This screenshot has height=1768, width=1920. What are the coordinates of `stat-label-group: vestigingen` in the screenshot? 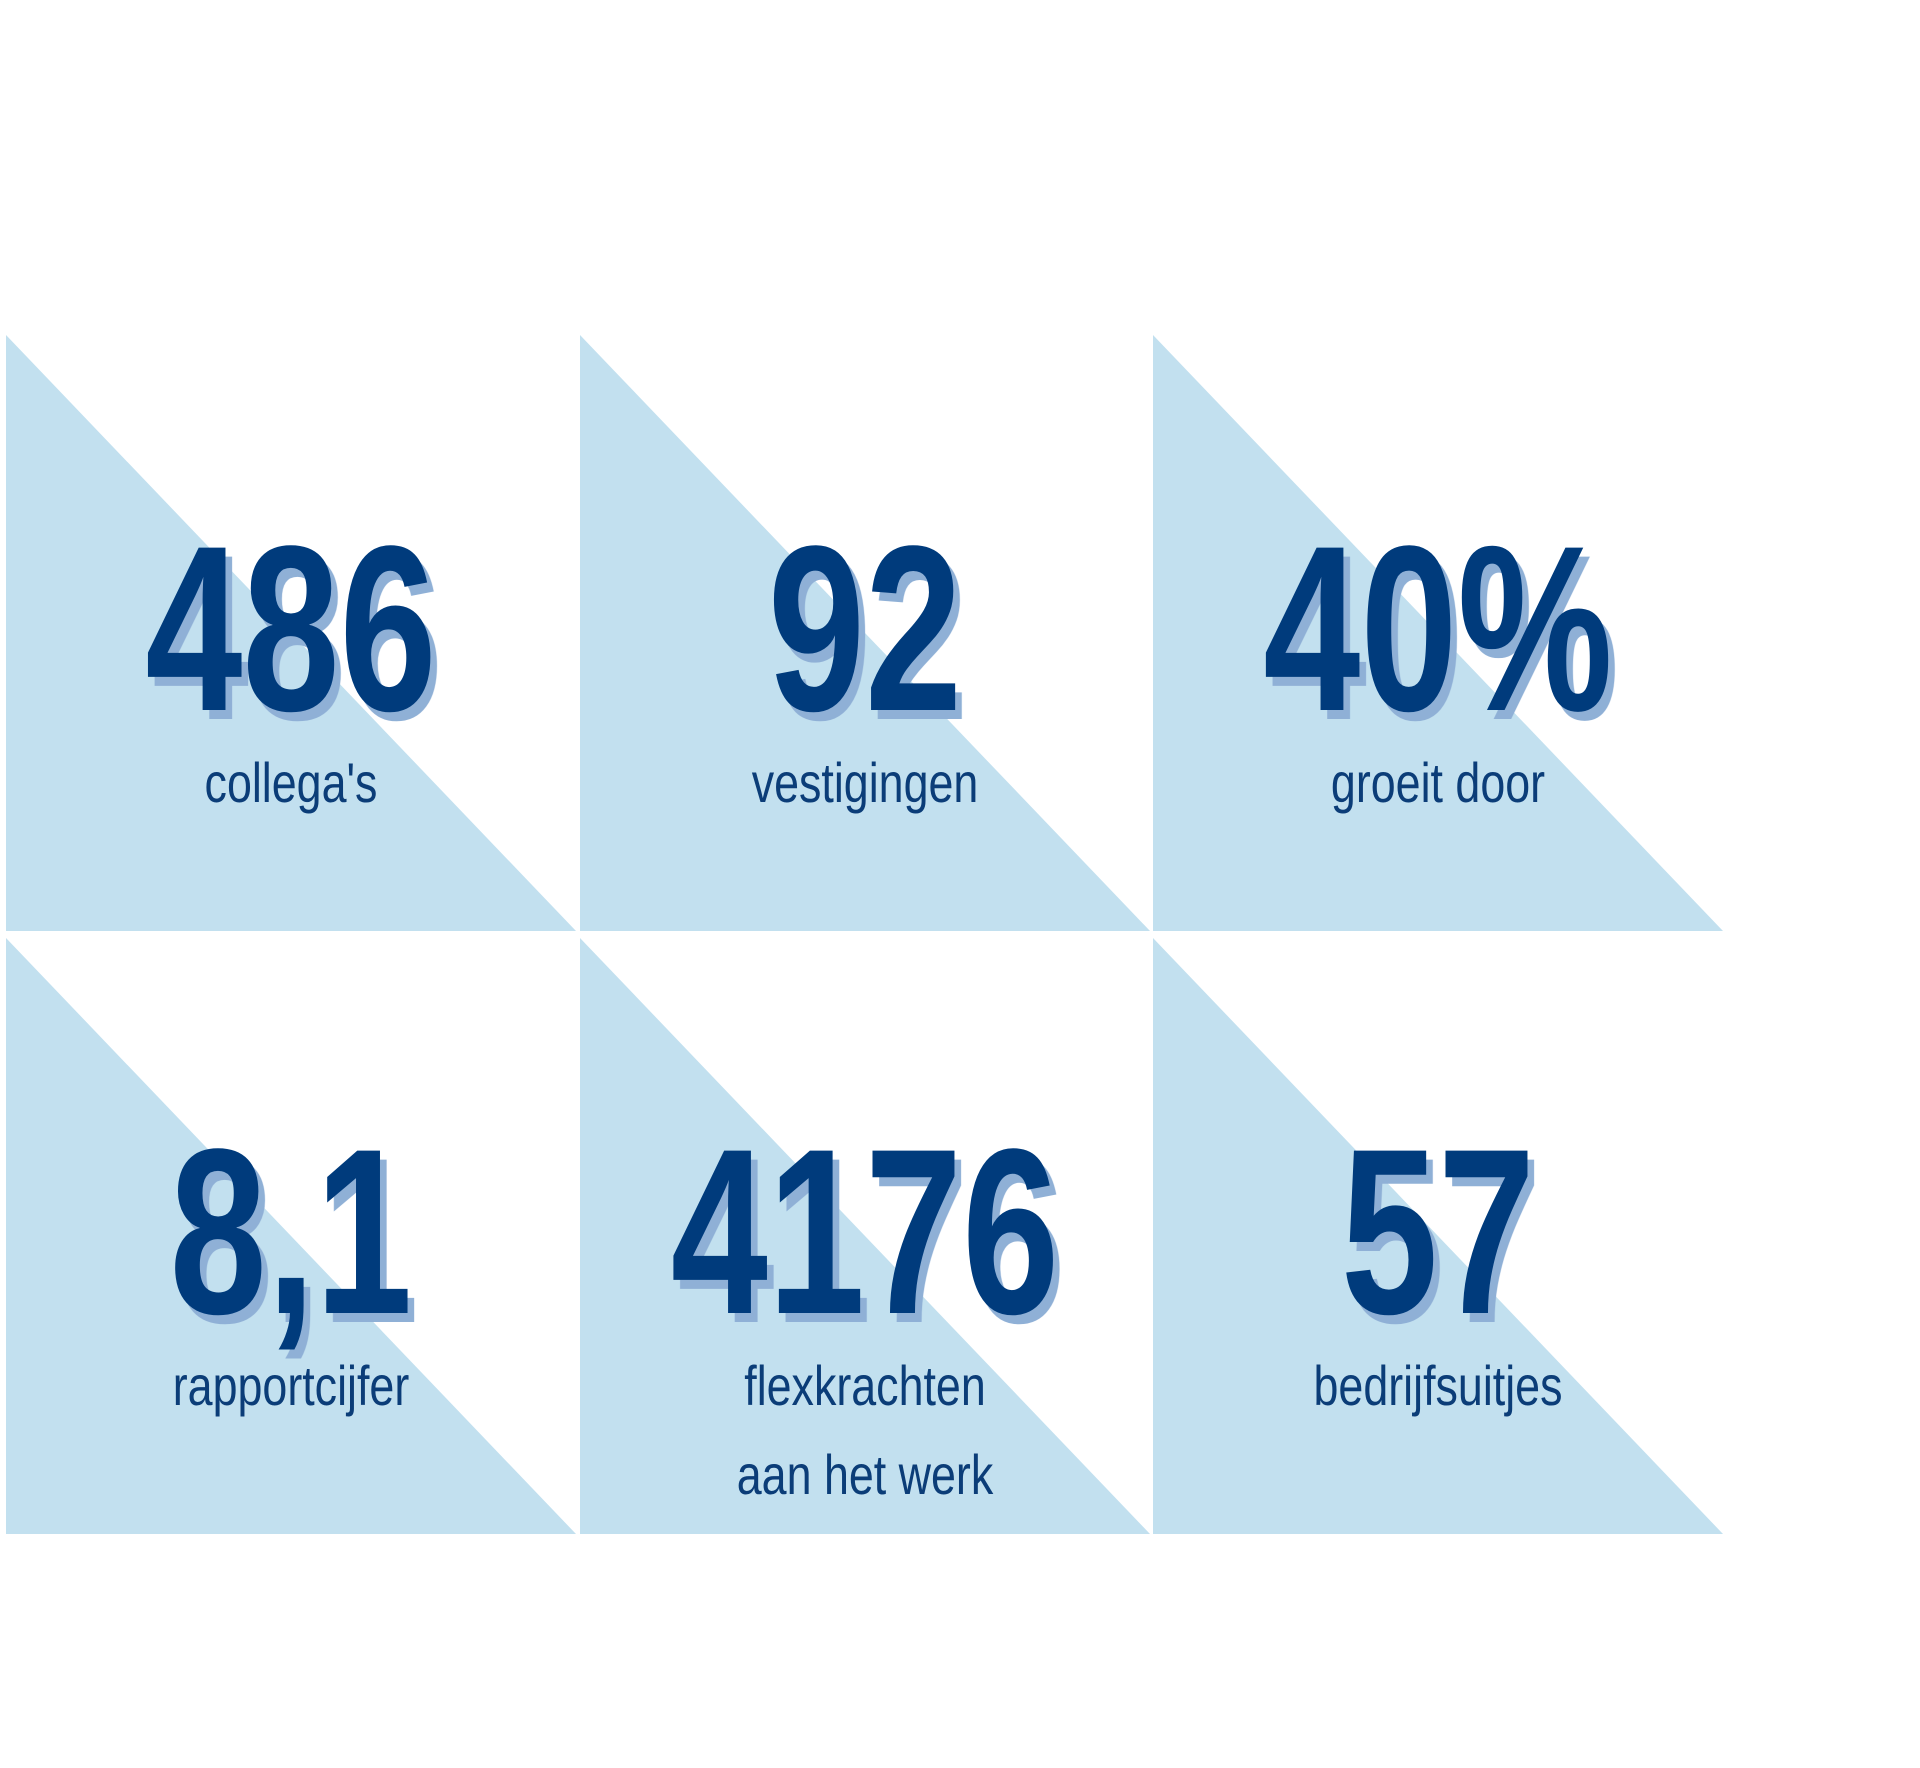 It's located at (865, 782).